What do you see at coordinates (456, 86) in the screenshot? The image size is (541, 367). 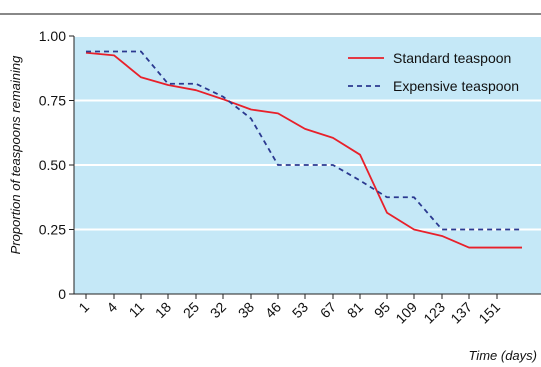 I see `legend-label: Expensive teaspoon` at bounding box center [456, 86].